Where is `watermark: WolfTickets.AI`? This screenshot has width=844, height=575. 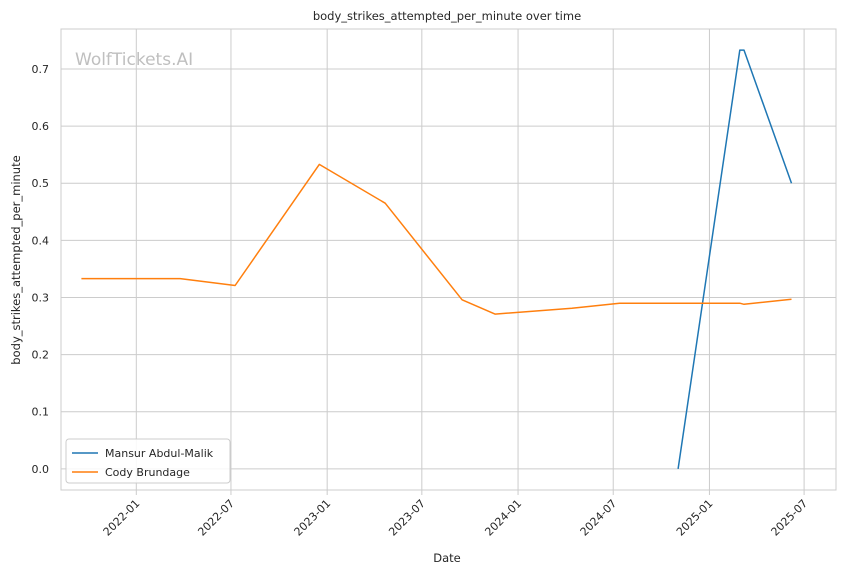 watermark: WolfTickets.AI is located at coordinates (134, 60).